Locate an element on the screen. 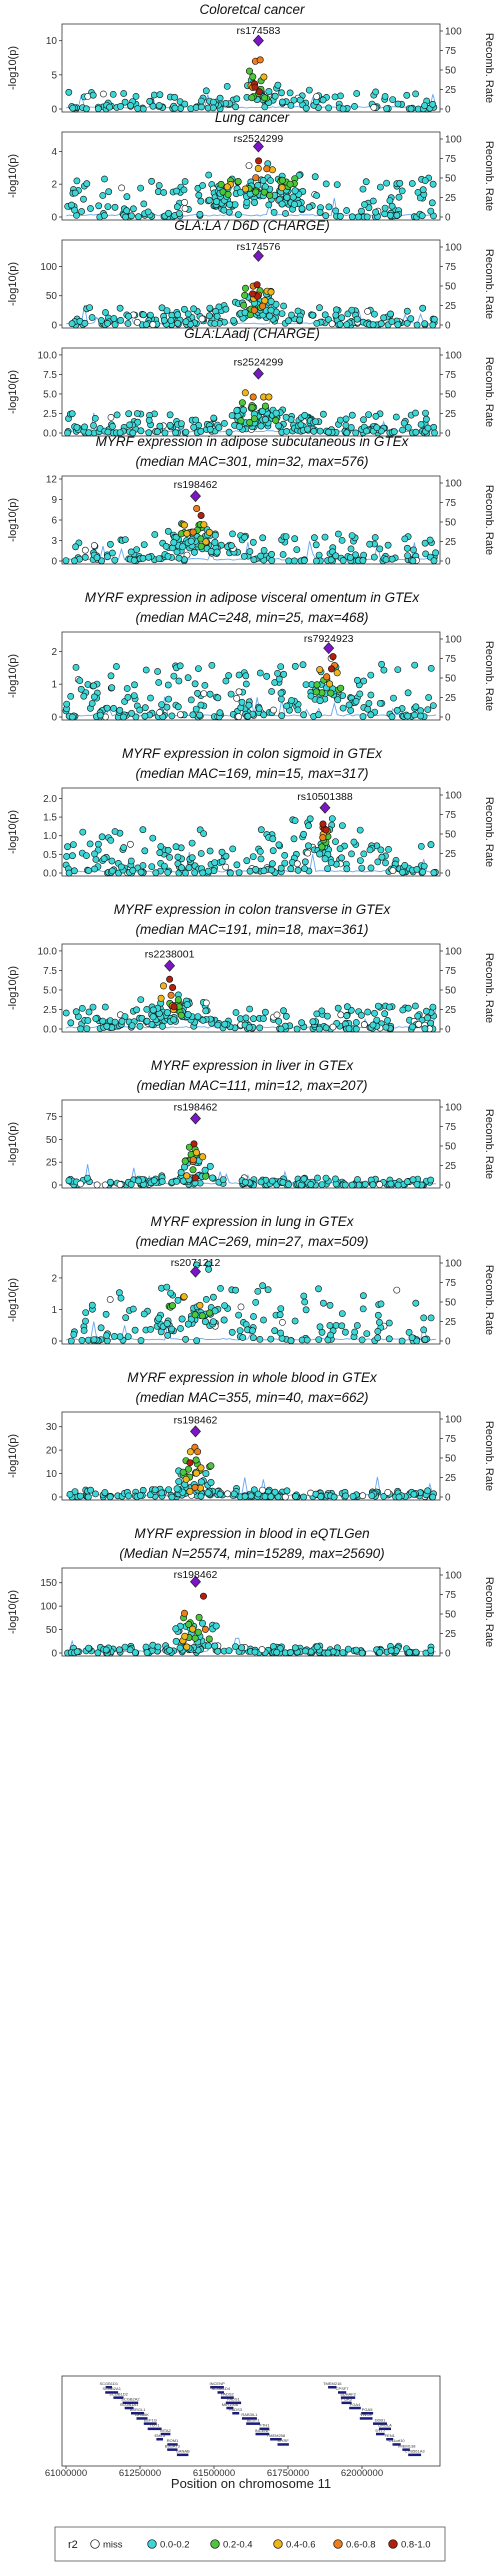  chart-title: (median MAC=269, min=27, max=509) is located at coordinates (252, 1241).